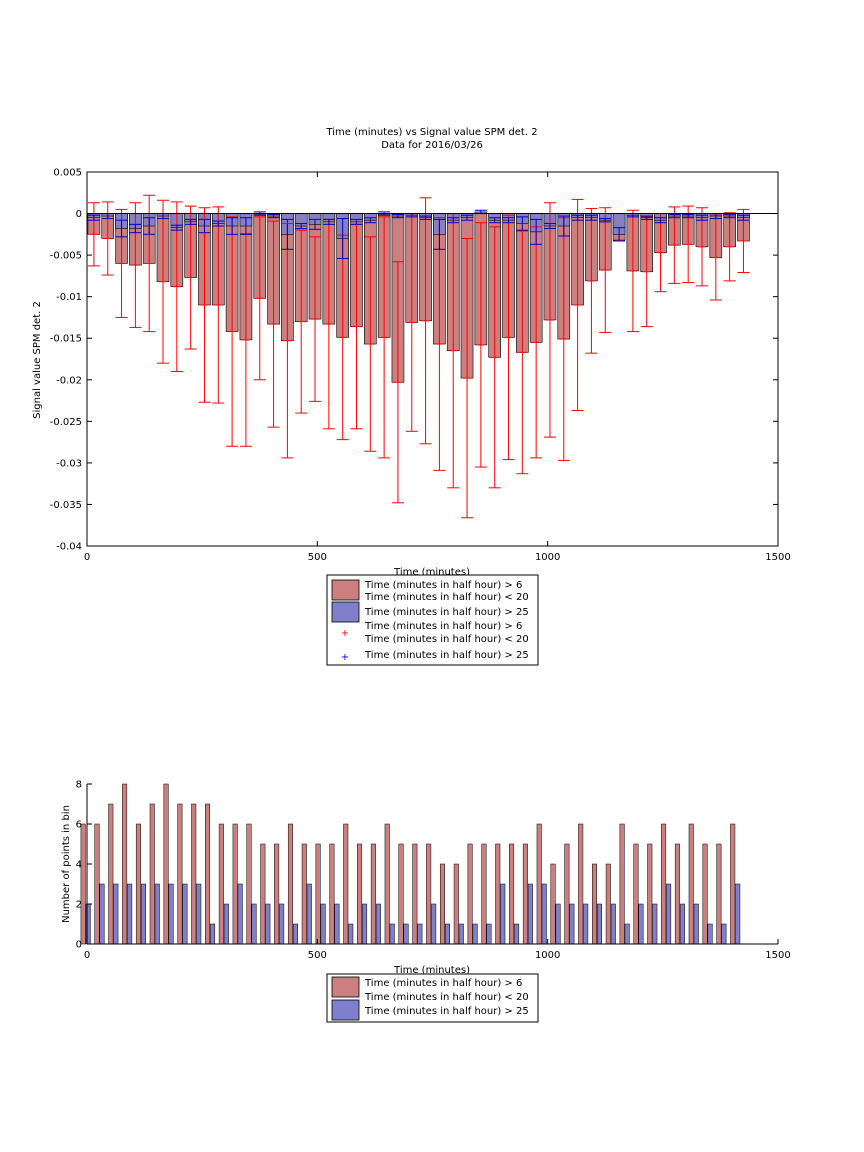 This screenshot has height=1152, width=864. Describe the element at coordinates (66, 864) in the screenshot. I see `y-axis-label: Number of points in bin` at that location.